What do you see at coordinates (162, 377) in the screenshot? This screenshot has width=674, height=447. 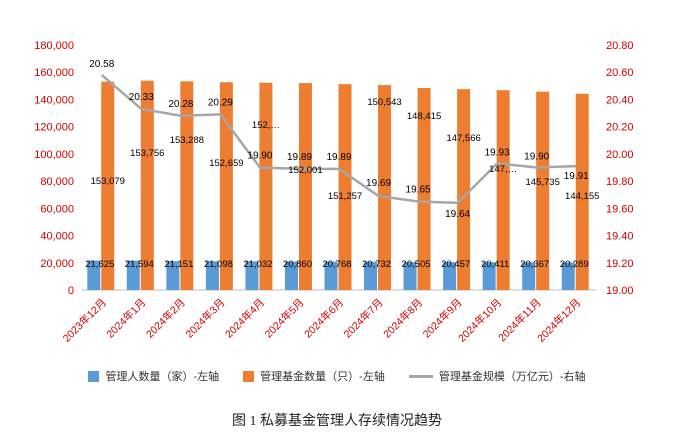 I see `legend-label: 管理人数量（家）-左轴` at bounding box center [162, 377].